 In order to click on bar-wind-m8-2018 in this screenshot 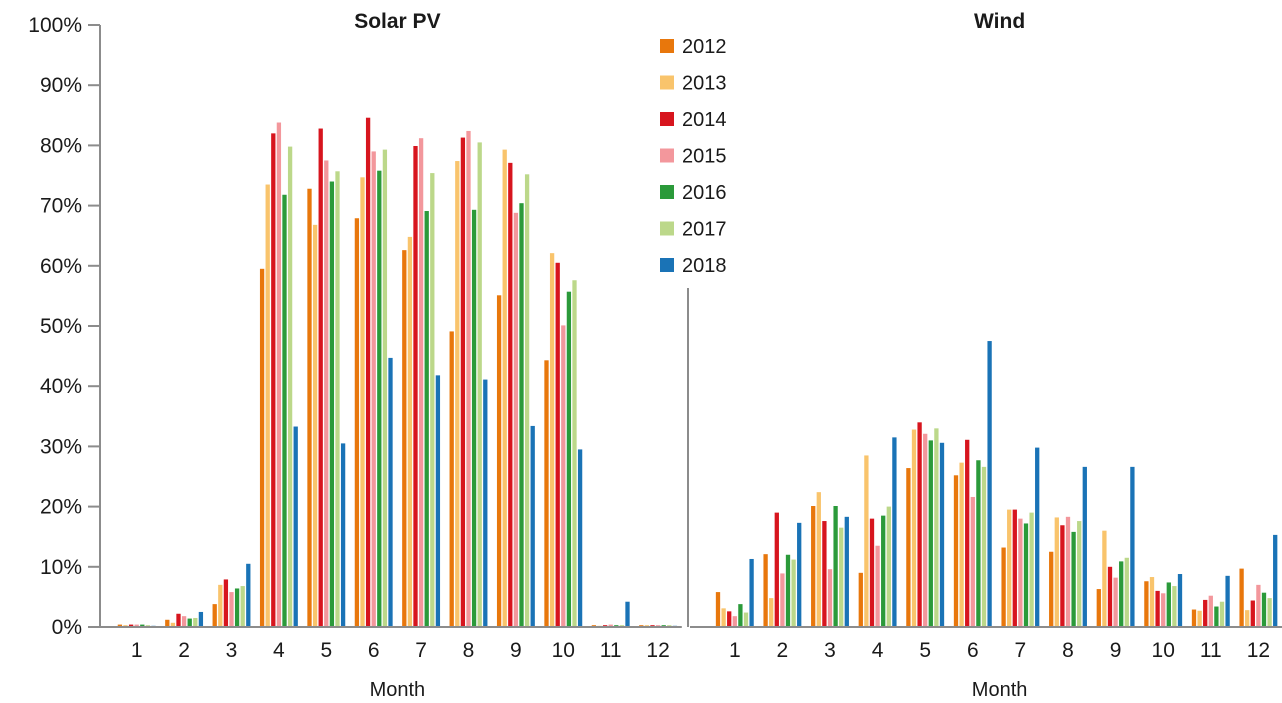, I will do `click(1084, 546)`.